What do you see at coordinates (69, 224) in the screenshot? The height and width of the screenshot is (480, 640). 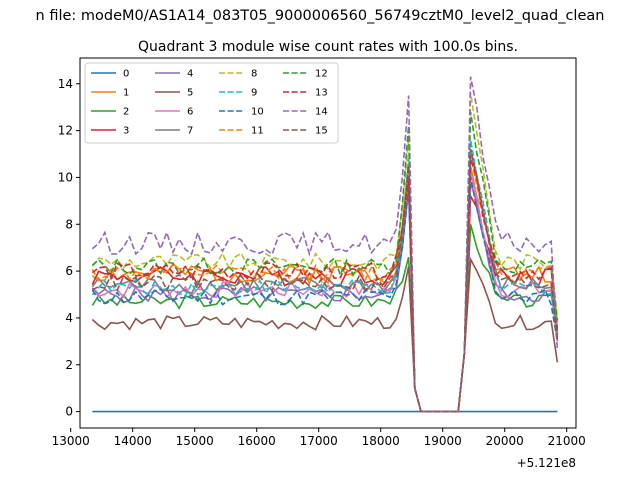 I see `y-tick-label: 8` at bounding box center [69, 224].